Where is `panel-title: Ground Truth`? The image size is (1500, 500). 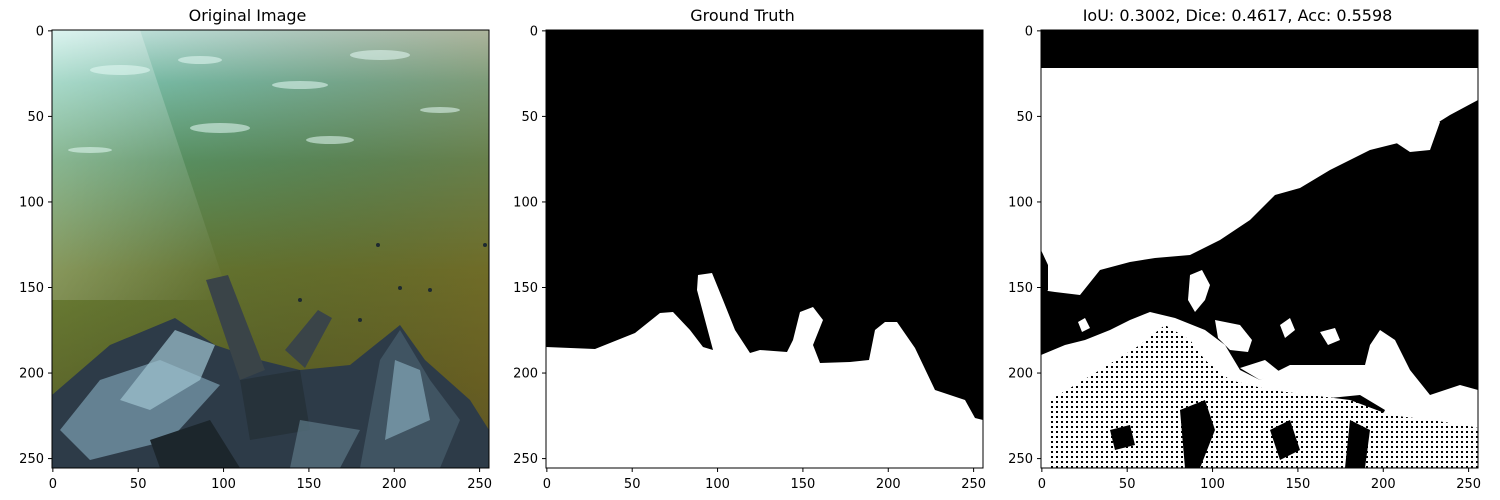 panel-title: Ground Truth is located at coordinates (742, 15).